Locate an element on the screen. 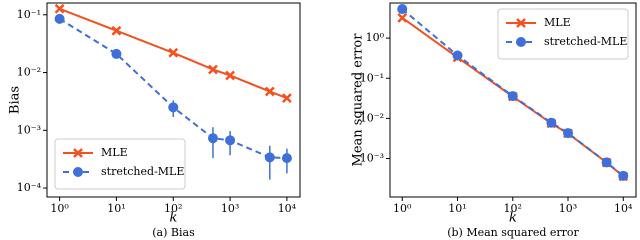 The width and height of the screenshot is (640, 240). y-axis-label: Bias is located at coordinates (15, 100).